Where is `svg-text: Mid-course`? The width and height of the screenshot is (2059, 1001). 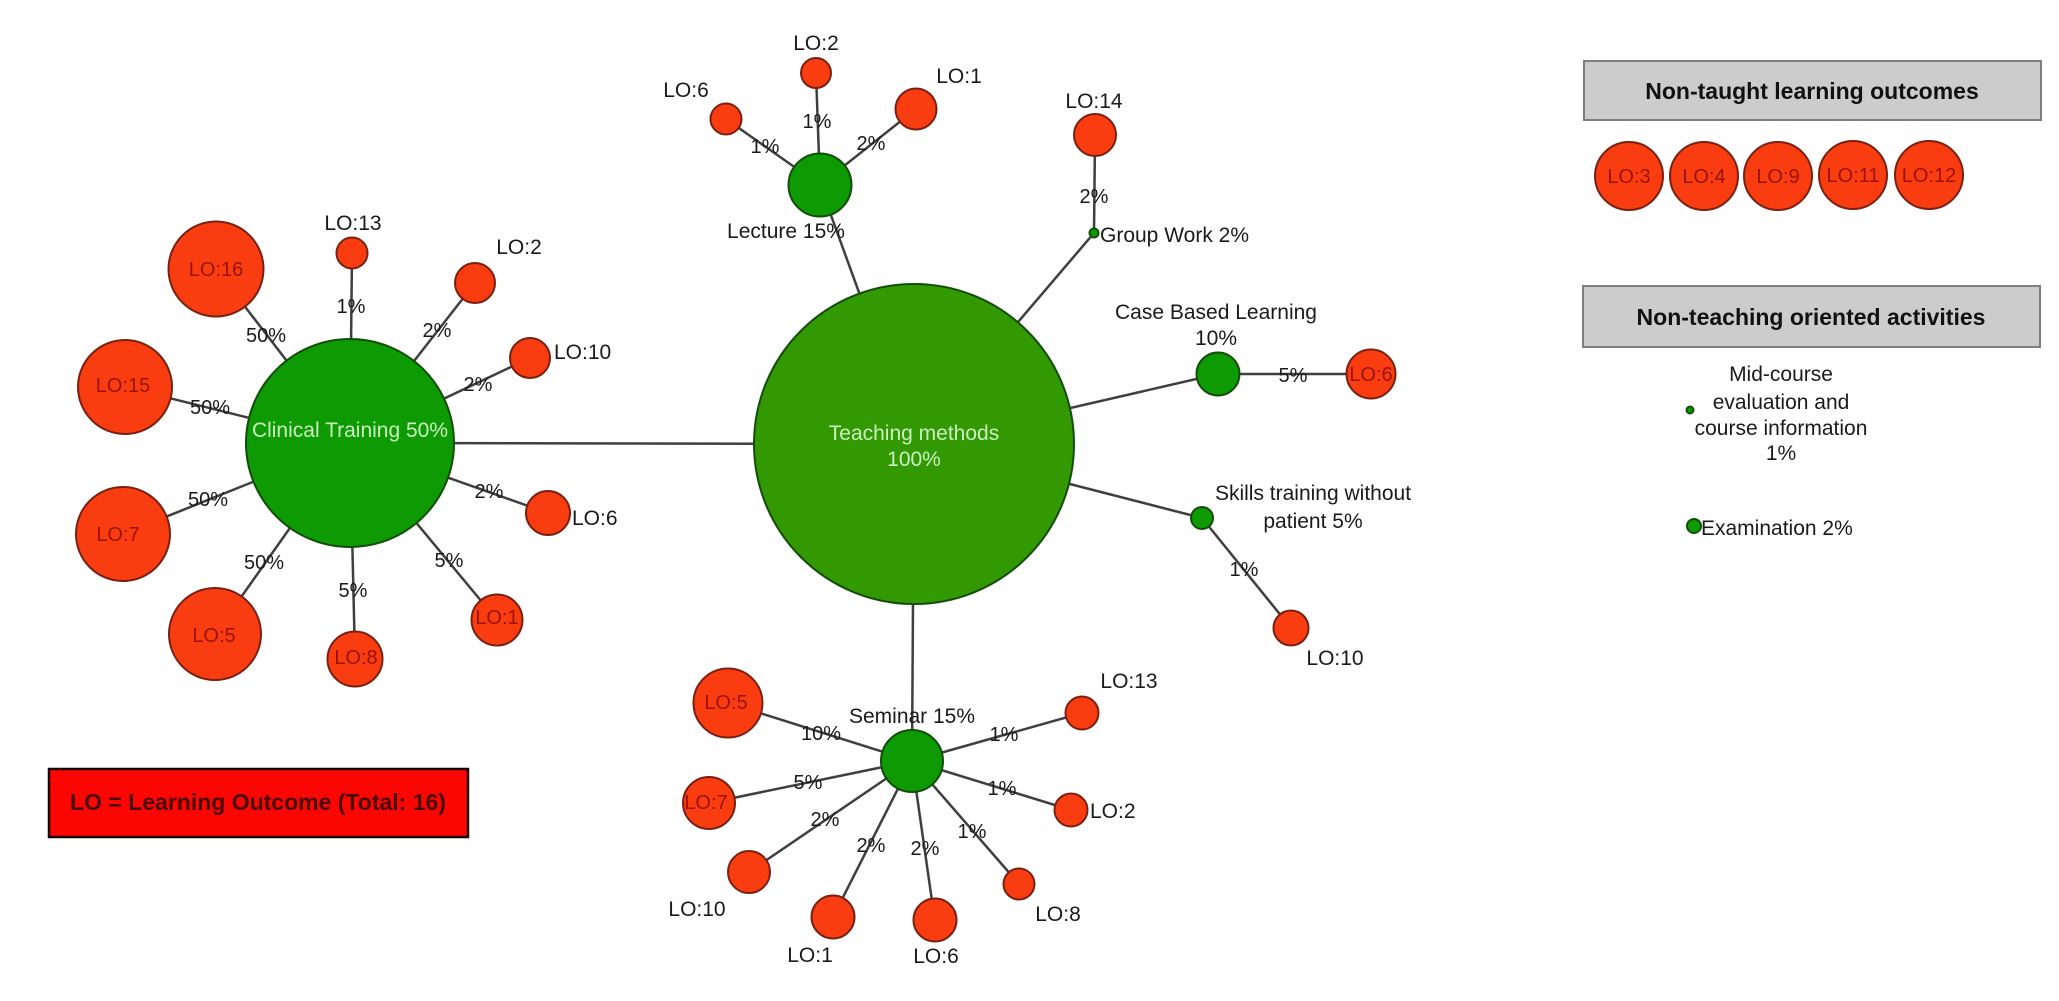 svg-text: Mid-course is located at coordinates (1781, 374).